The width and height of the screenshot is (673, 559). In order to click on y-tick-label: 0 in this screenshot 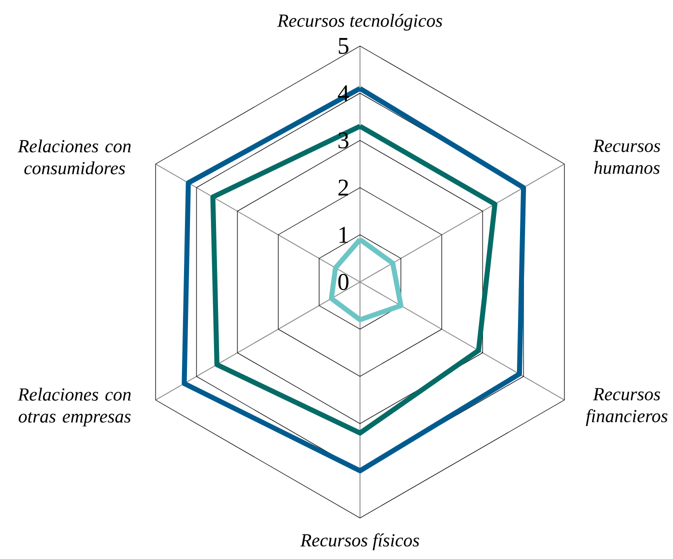, I will do `click(343, 282)`.